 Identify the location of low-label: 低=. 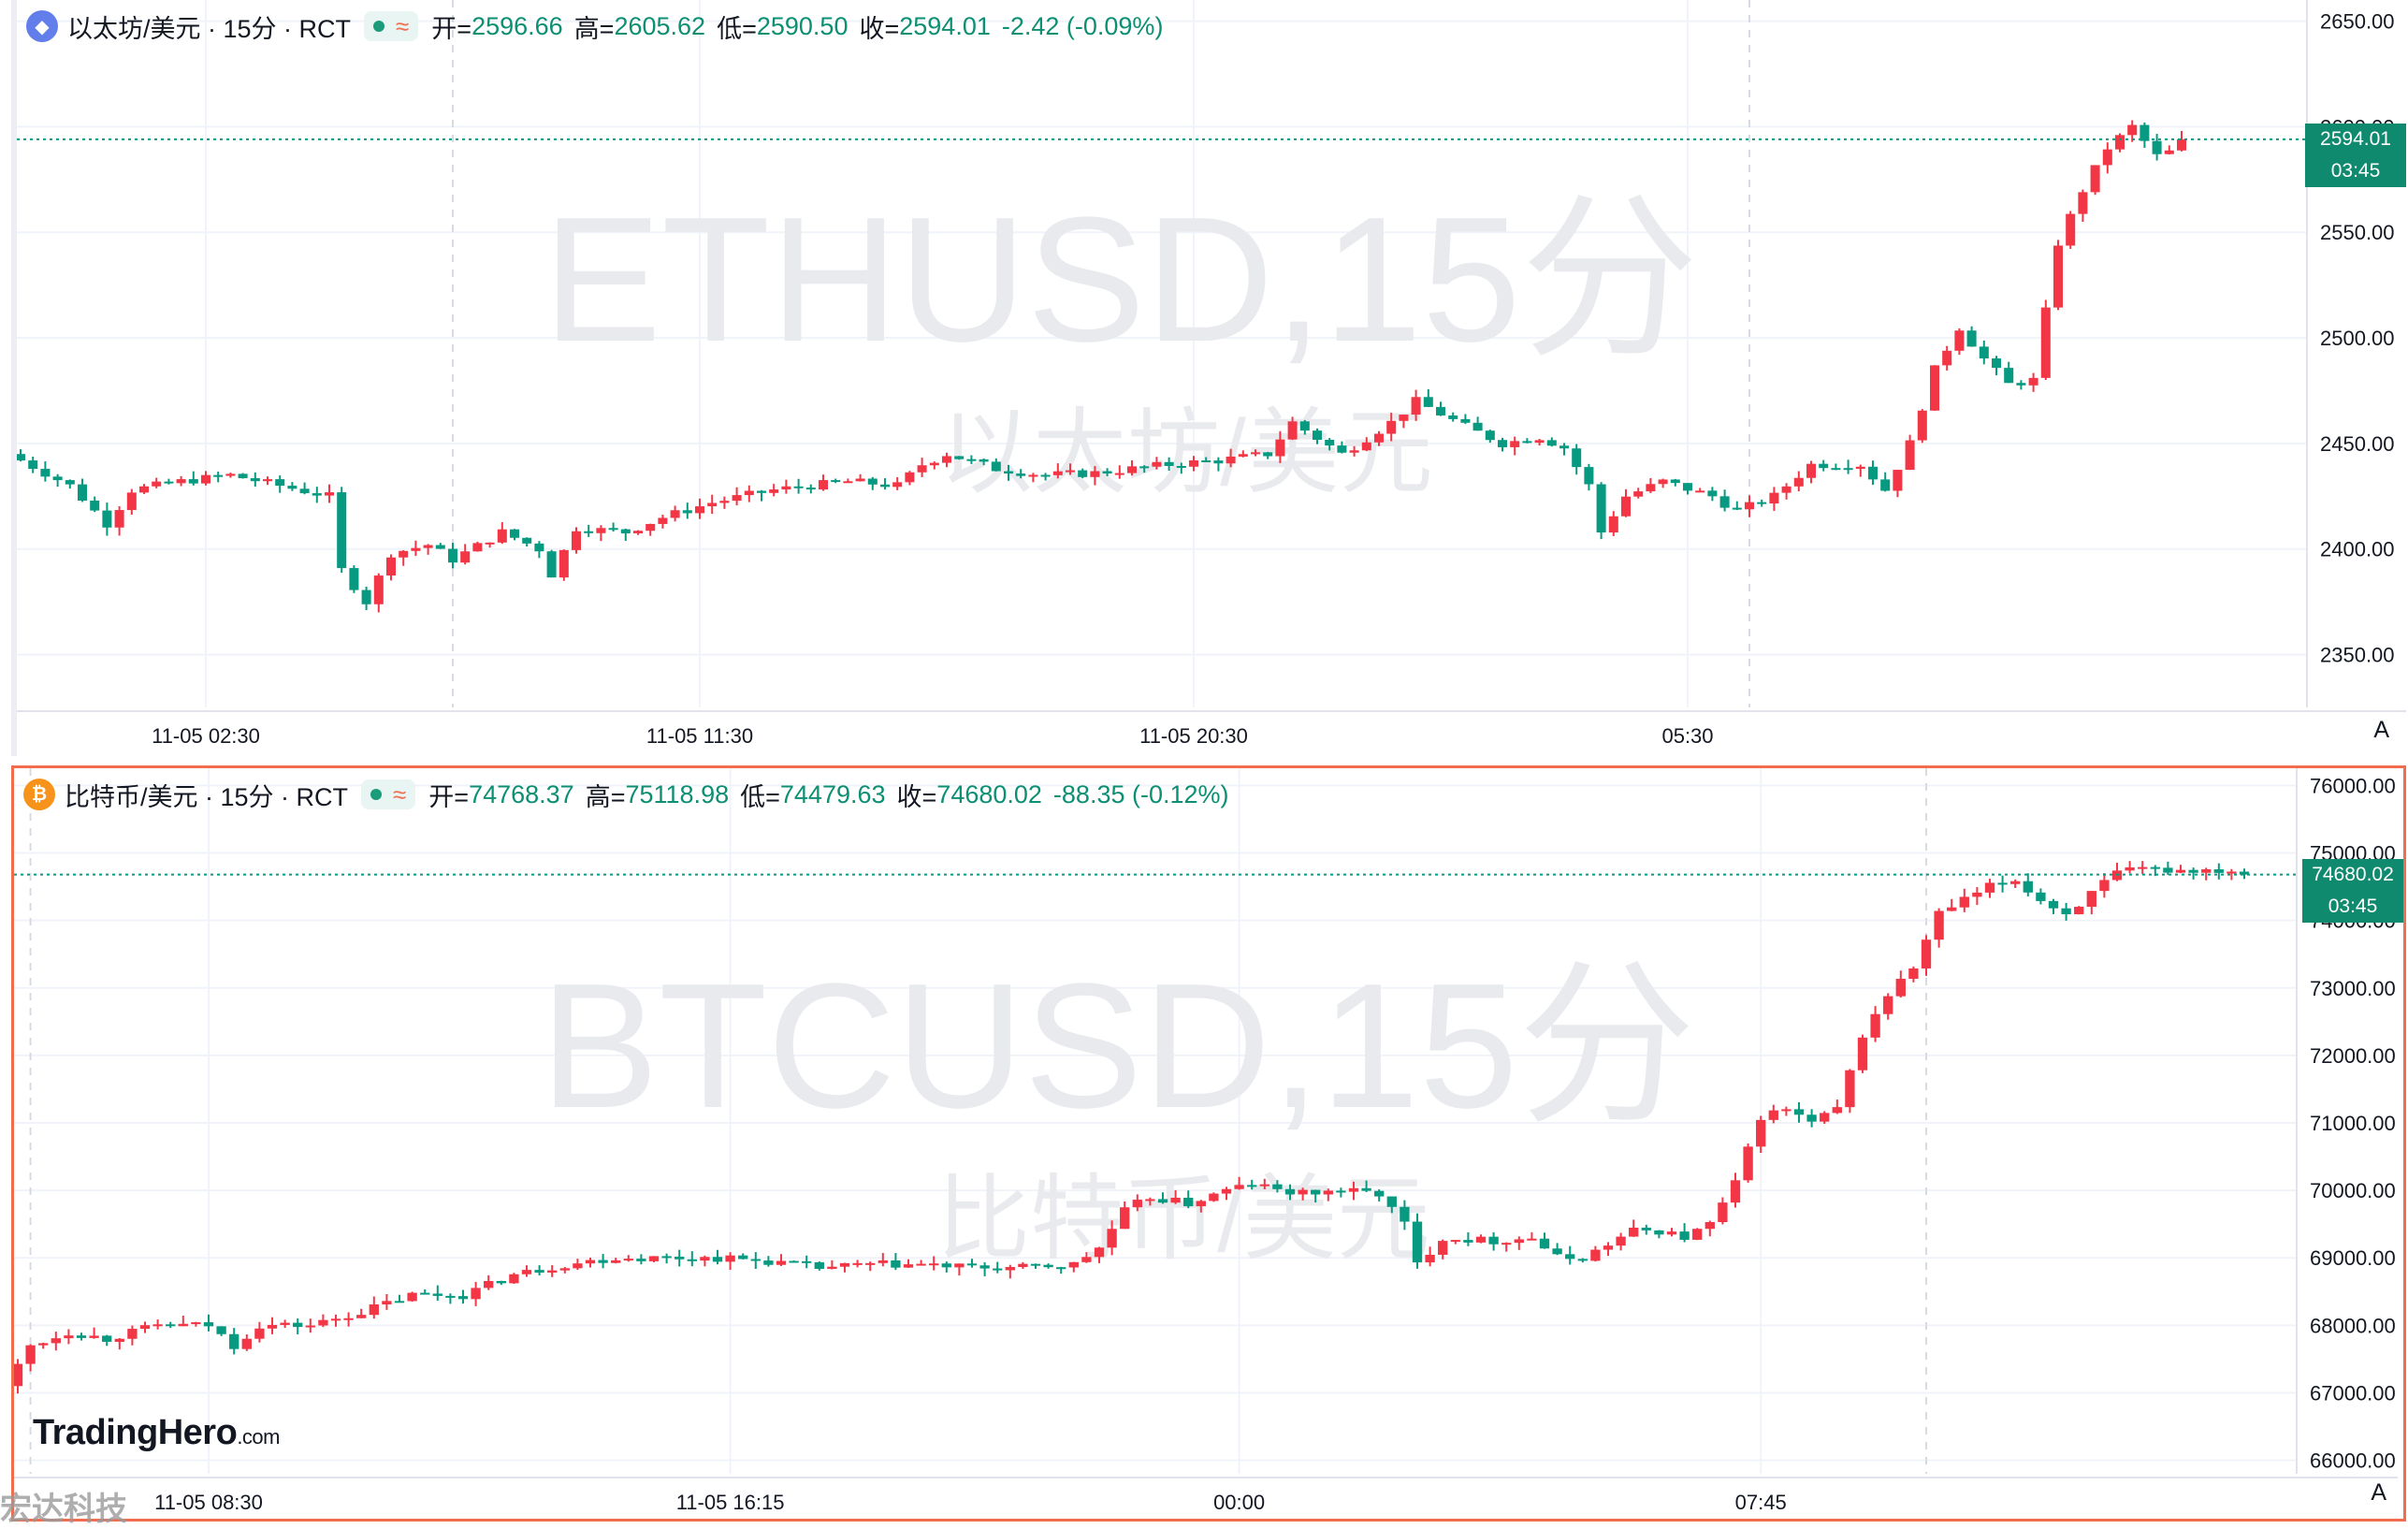
(737, 28).